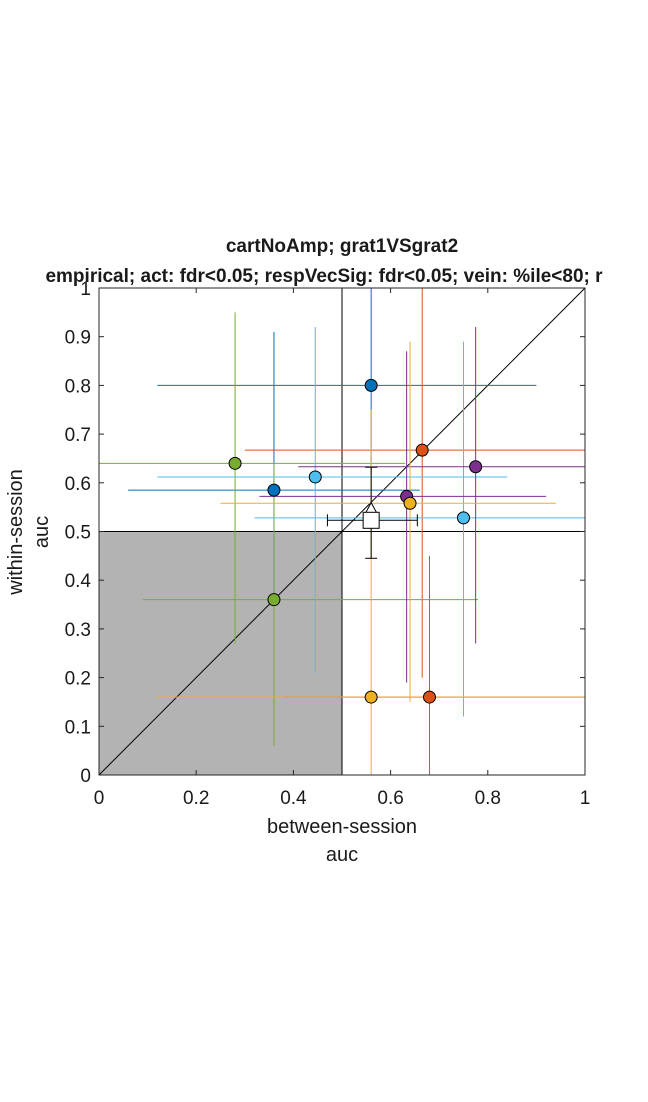 The height and width of the screenshot is (1102, 648). Describe the element at coordinates (78, 630) in the screenshot. I see `y-tick-label-3: 0.3` at that location.